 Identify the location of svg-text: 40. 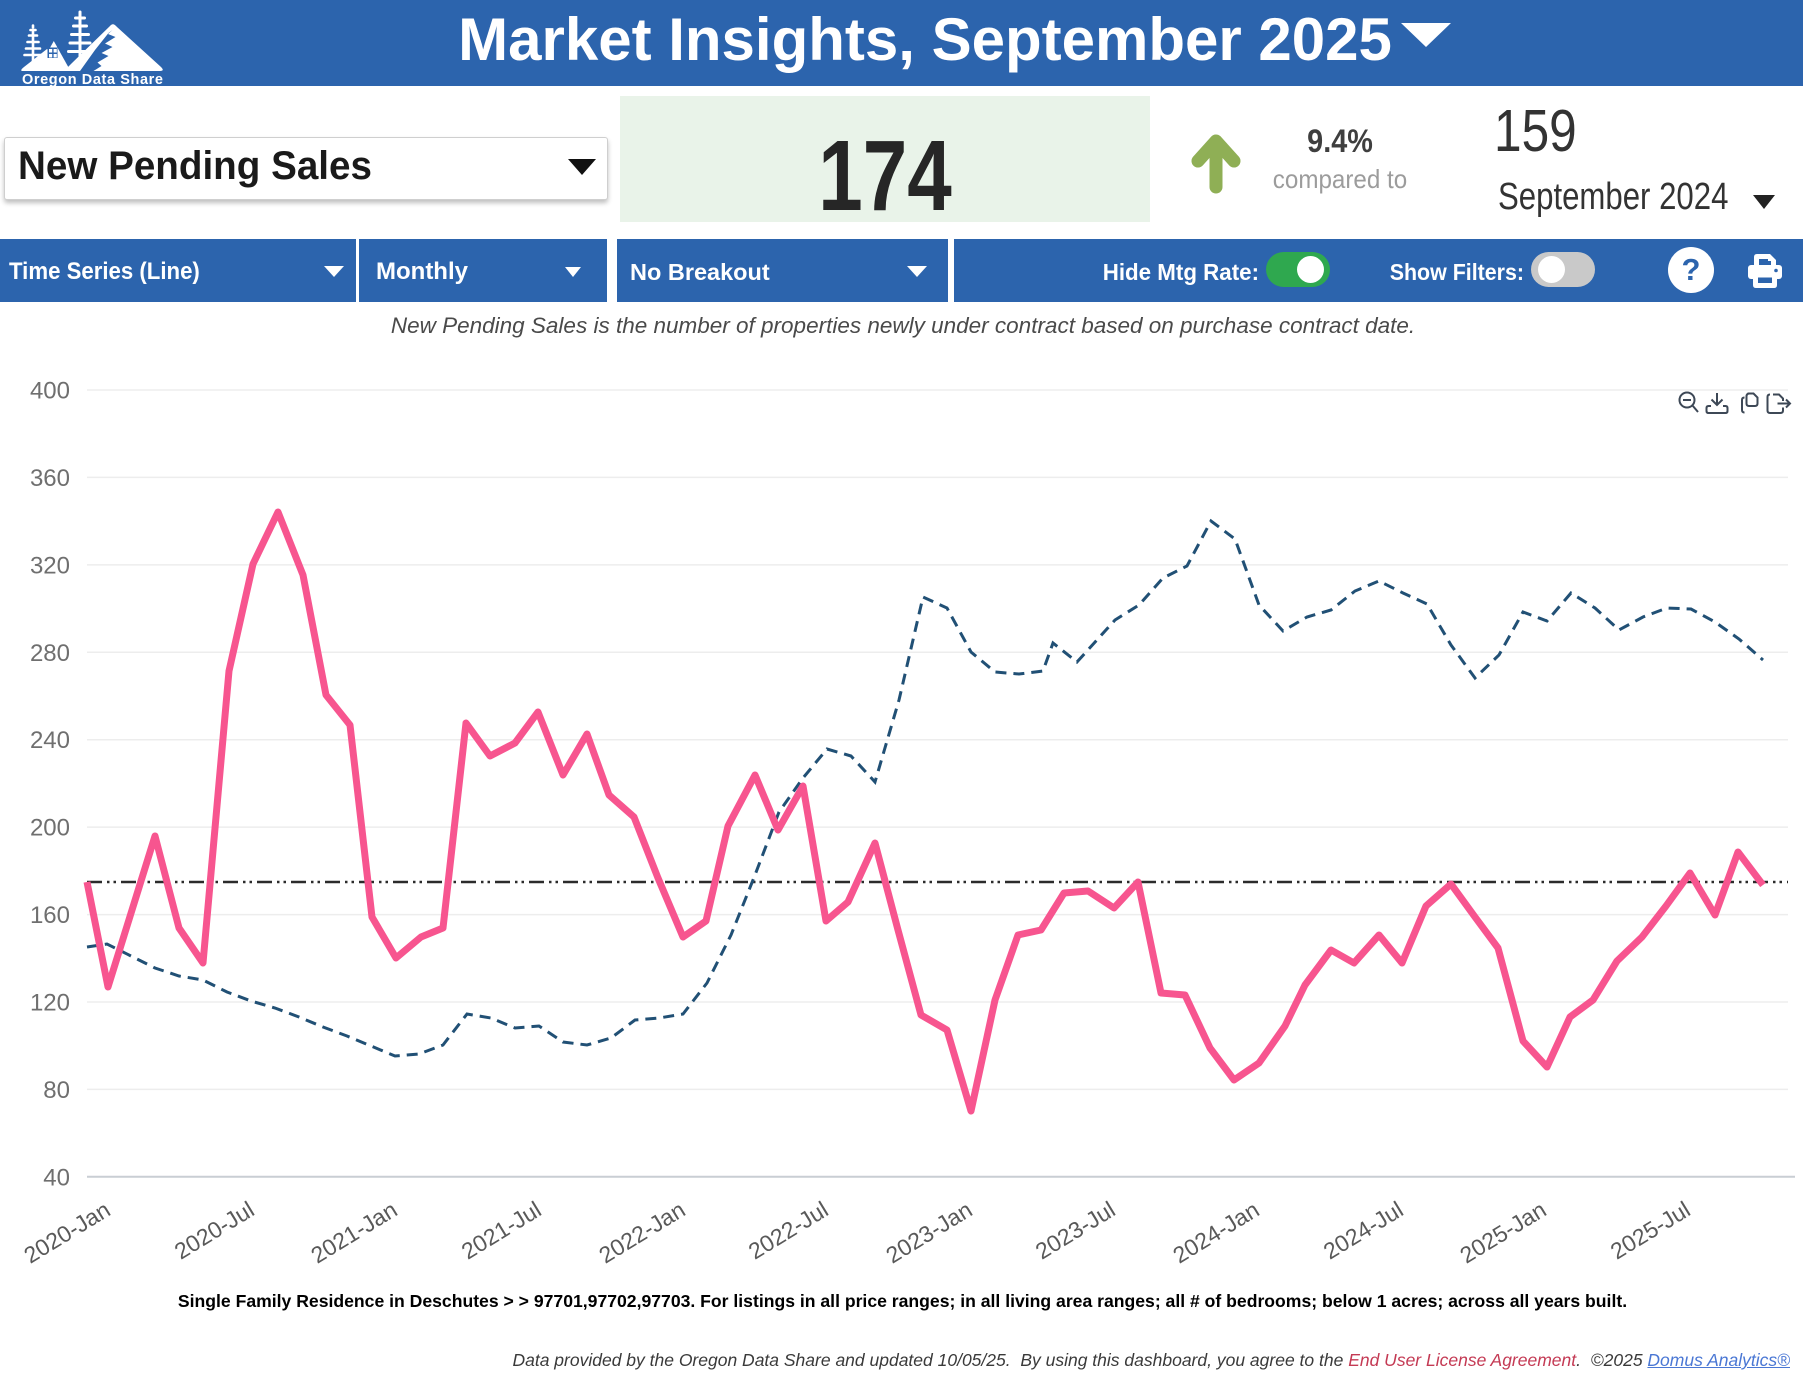
(56, 1177).